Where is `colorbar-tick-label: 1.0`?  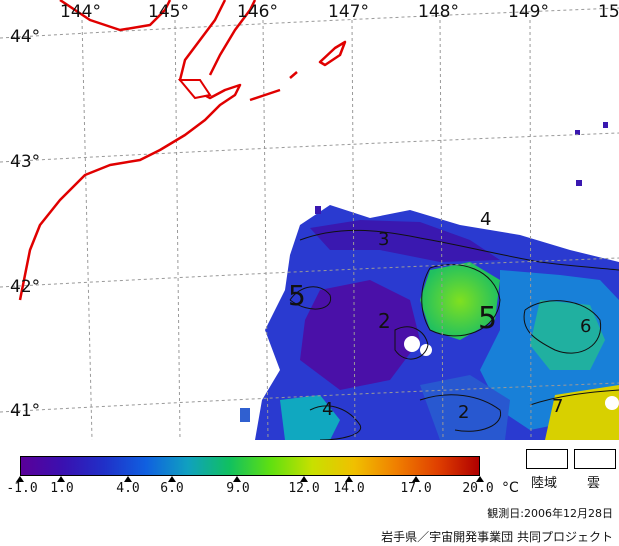 colorbar-tick-label: 1.0 is located at coordinates (62, 488).